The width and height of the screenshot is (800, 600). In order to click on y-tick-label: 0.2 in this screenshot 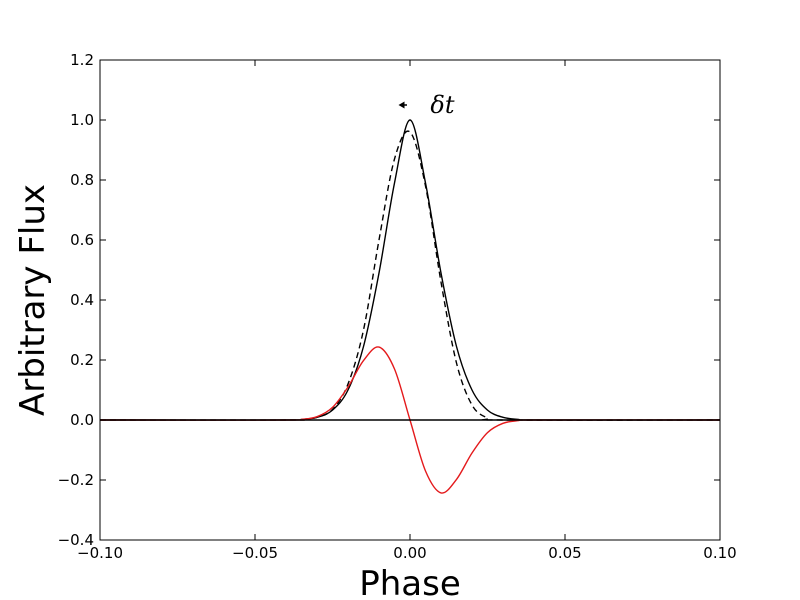, I will do `click(82, 360)`.